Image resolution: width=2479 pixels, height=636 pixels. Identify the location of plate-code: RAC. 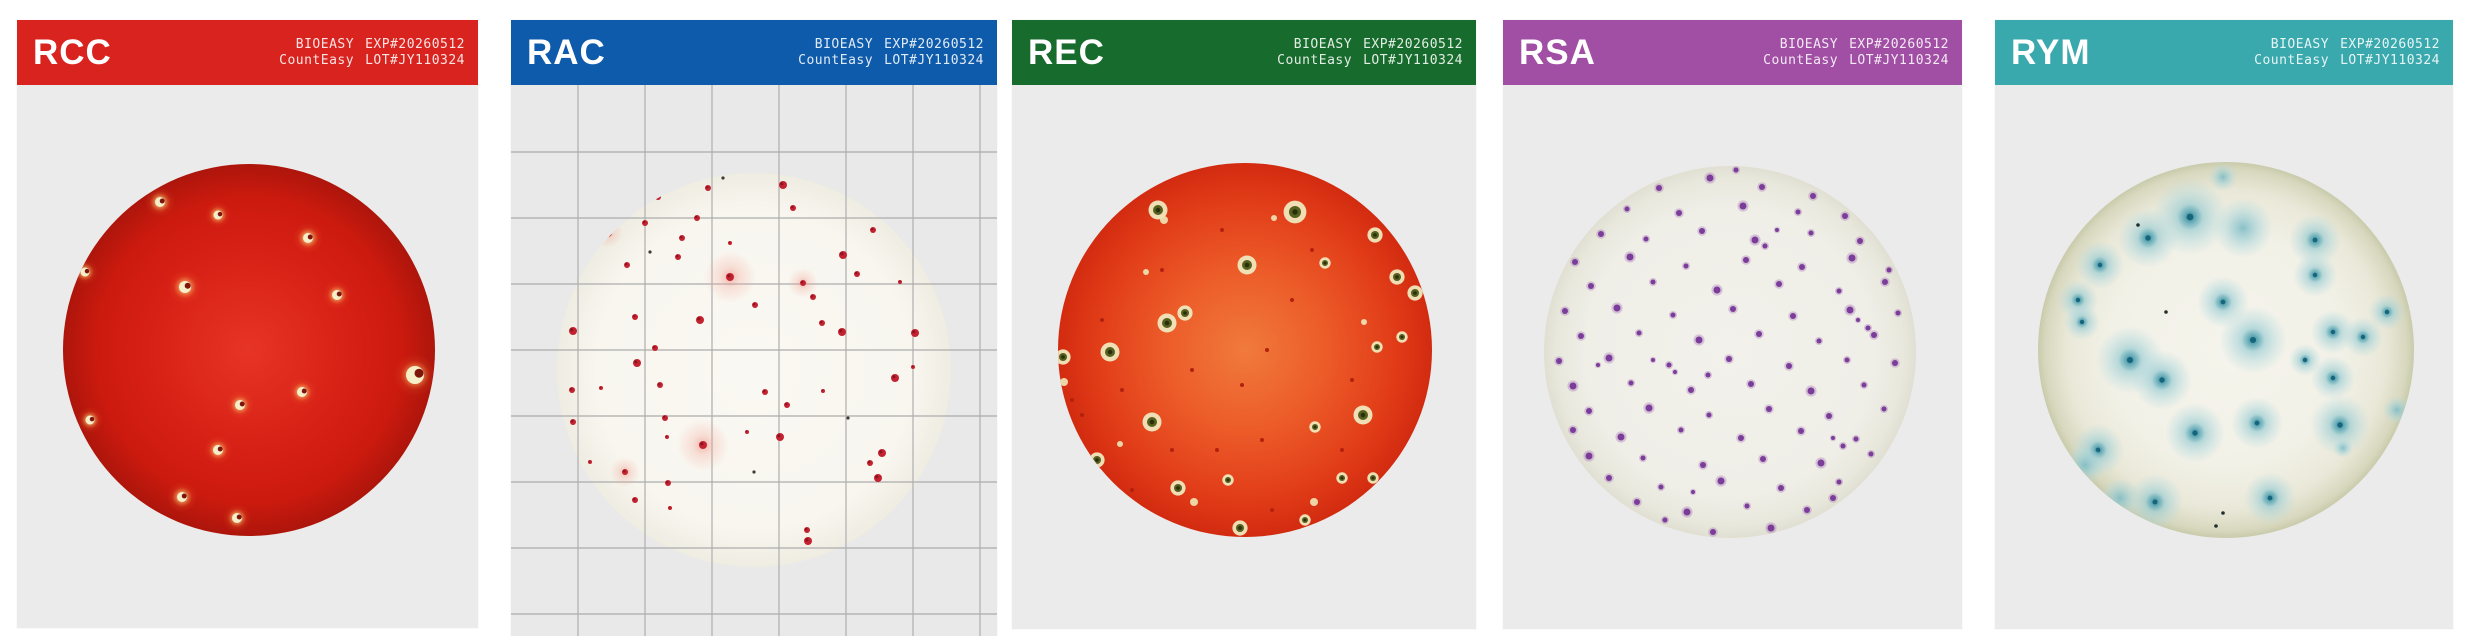
(566, 52).